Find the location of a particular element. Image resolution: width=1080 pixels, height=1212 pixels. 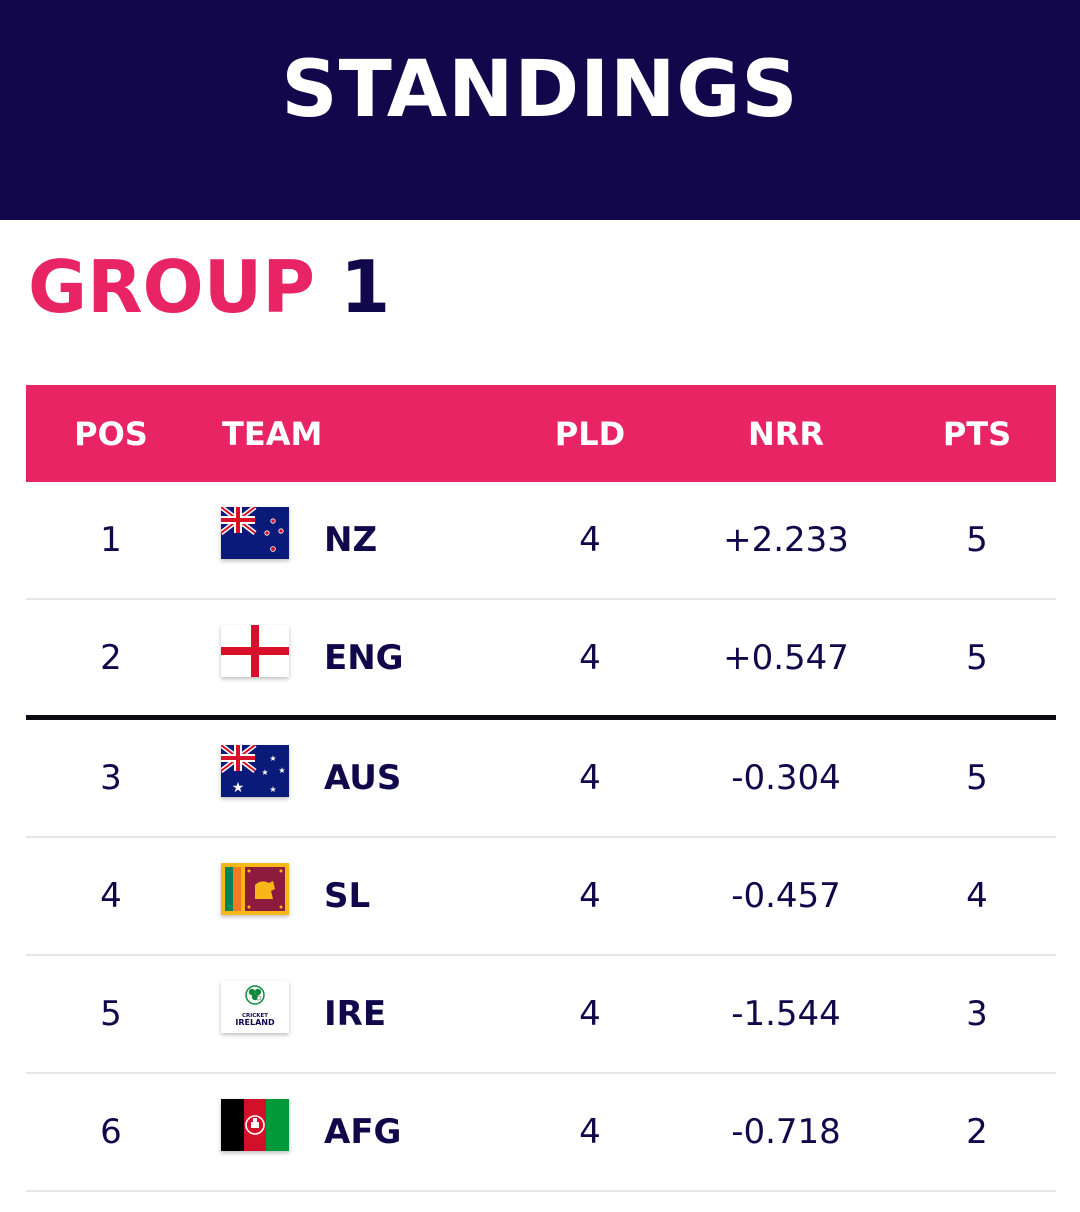

row-nrr: -1.544 is located at coordinates (786, 1014).